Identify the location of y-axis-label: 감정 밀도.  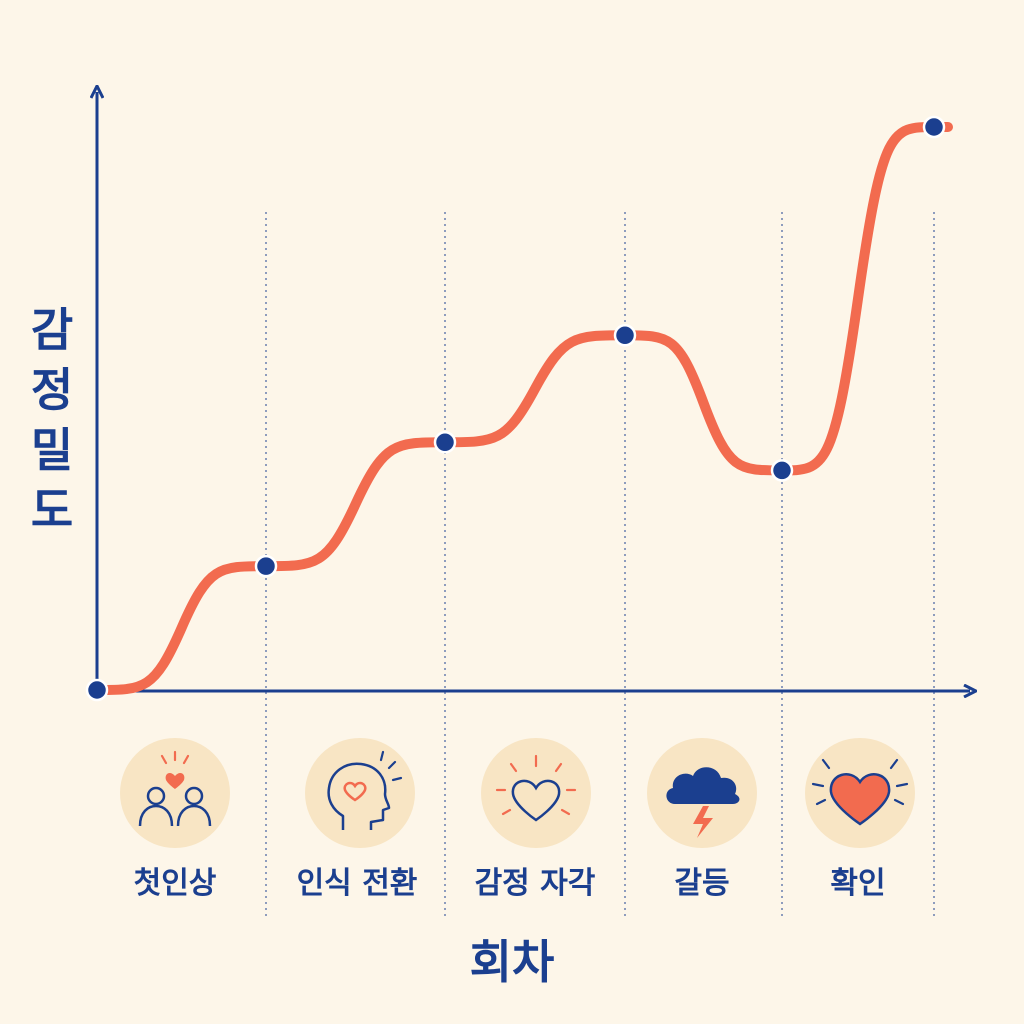
(52, 420).